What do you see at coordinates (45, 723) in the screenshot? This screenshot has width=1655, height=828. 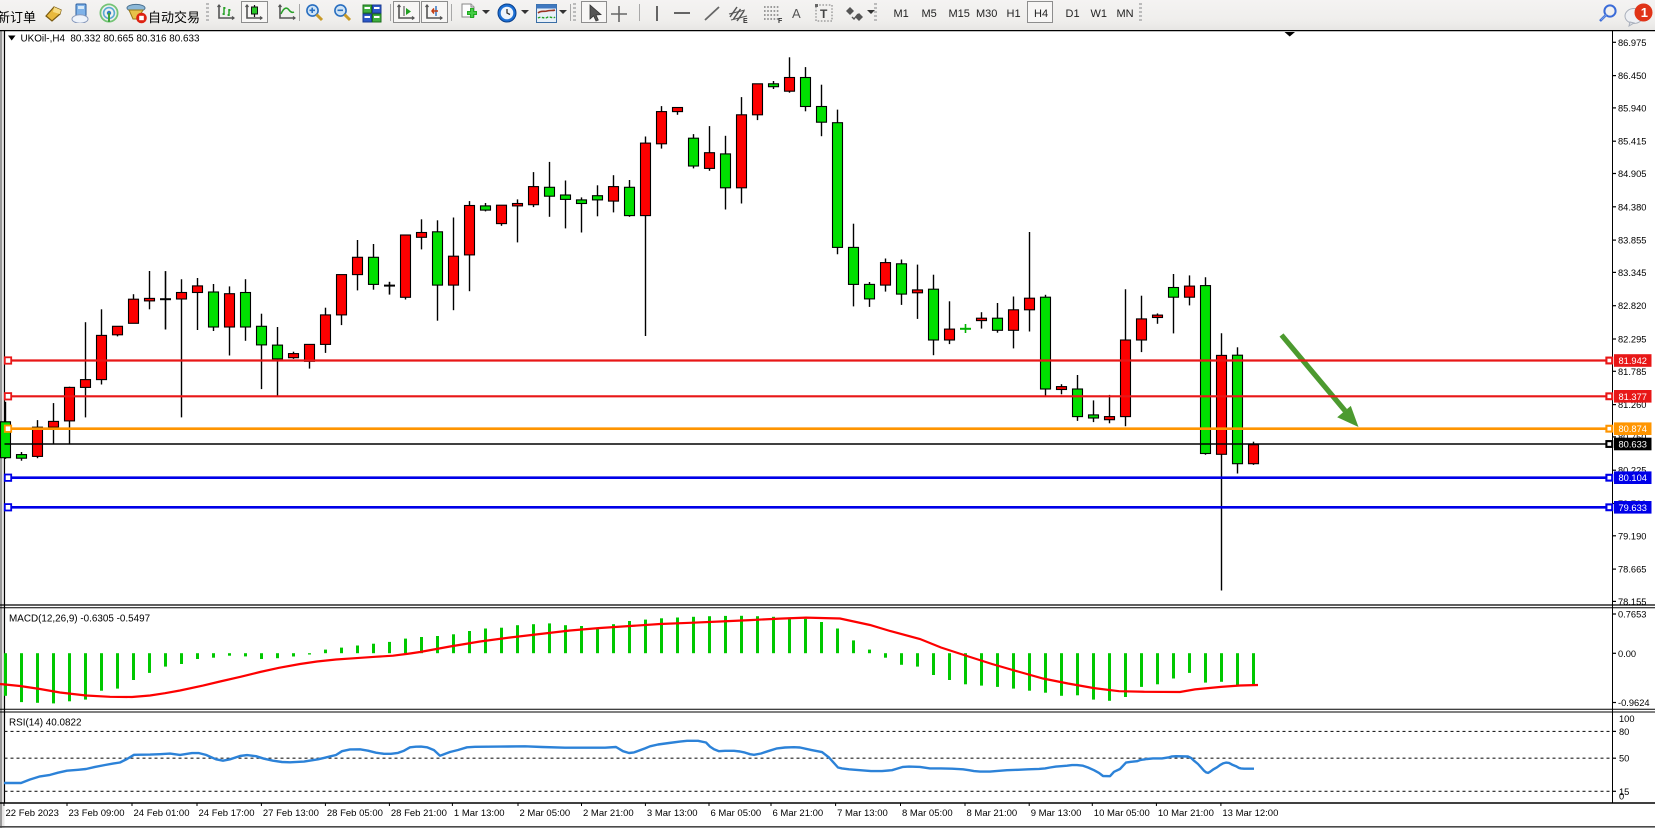 I see `svg-text: RSI(14) 40.0822` at bounding box center [45, 723].